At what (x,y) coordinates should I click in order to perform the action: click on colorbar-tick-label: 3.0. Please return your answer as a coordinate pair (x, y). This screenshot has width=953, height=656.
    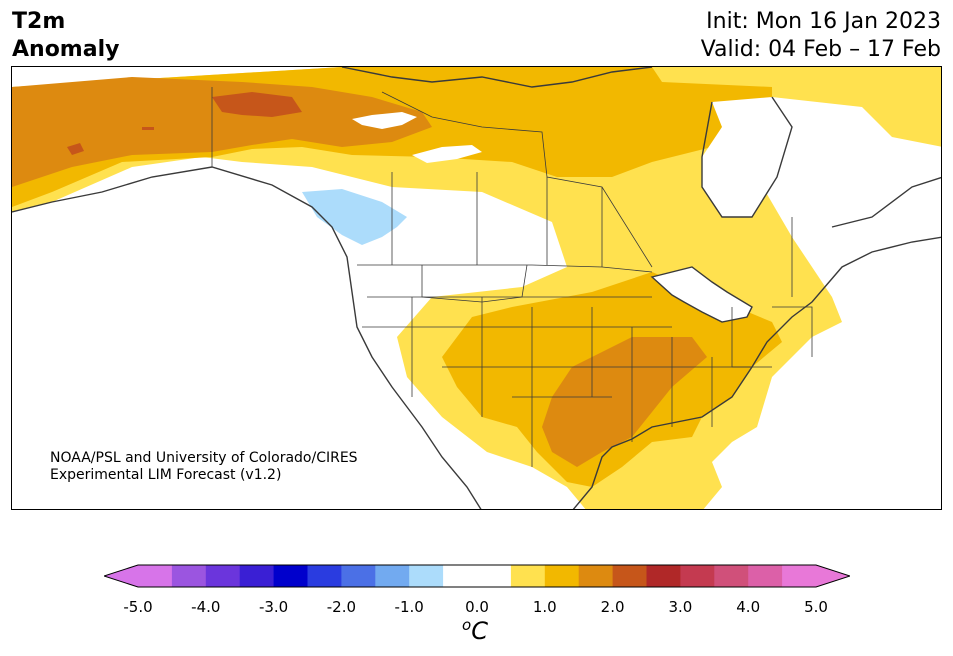
    Looking at the image, I should click on (680, 607).